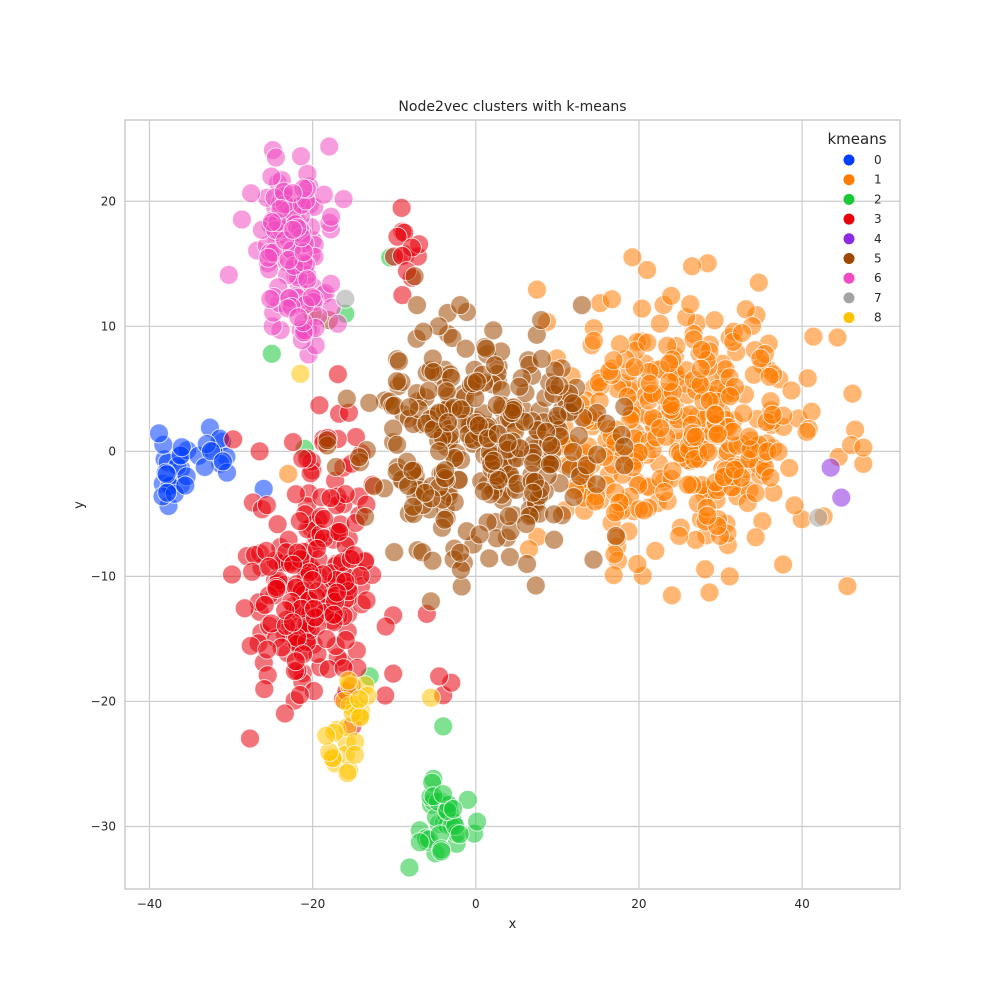 The width and height of the screenshot is (1000, 1000). What do you see at coordinates (103, 826) in the screenshot?
I see `y-tick-label: −30` at bounding box center [103, 826].